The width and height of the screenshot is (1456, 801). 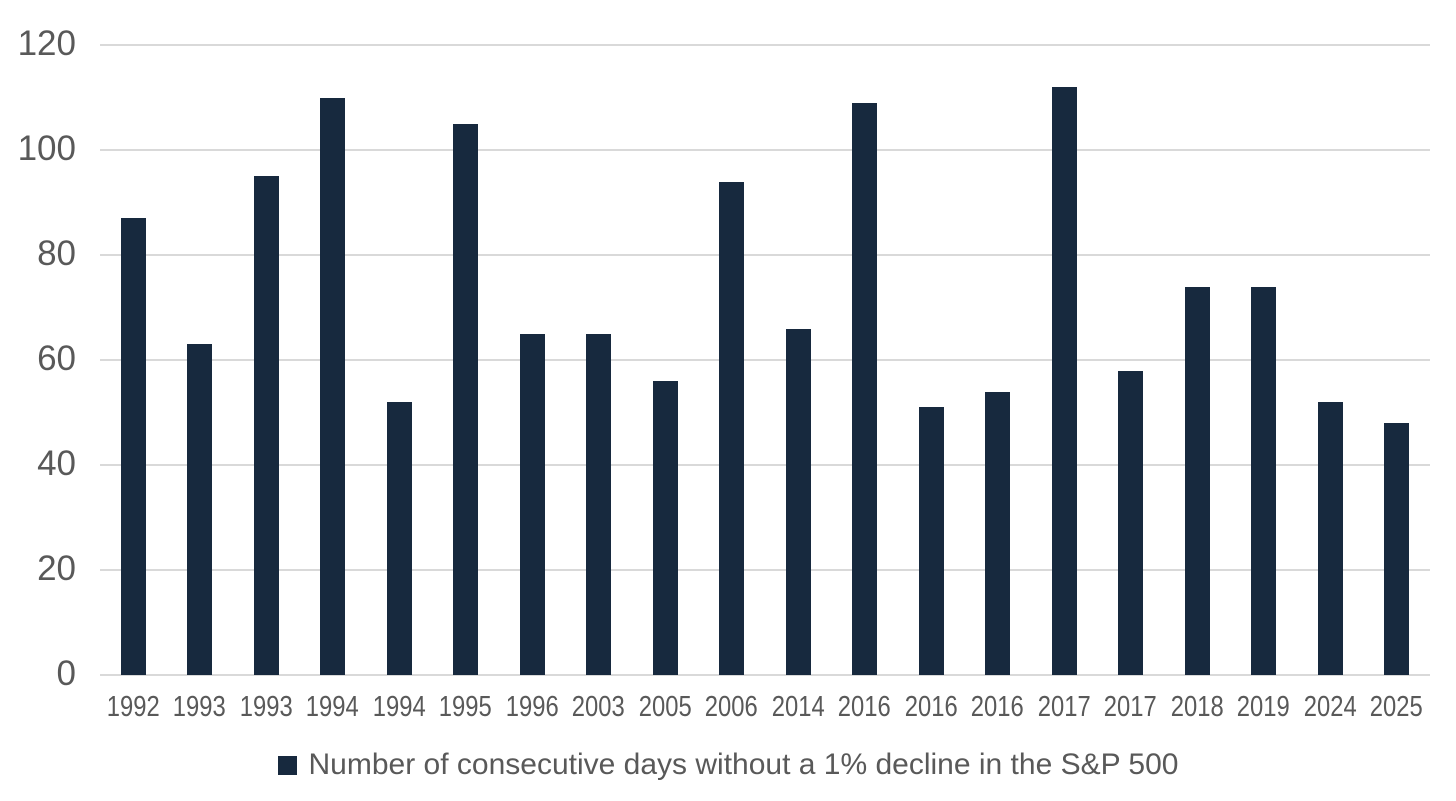 I want to click on x-tick-label-1: 1993, so click(x=200, y=707).